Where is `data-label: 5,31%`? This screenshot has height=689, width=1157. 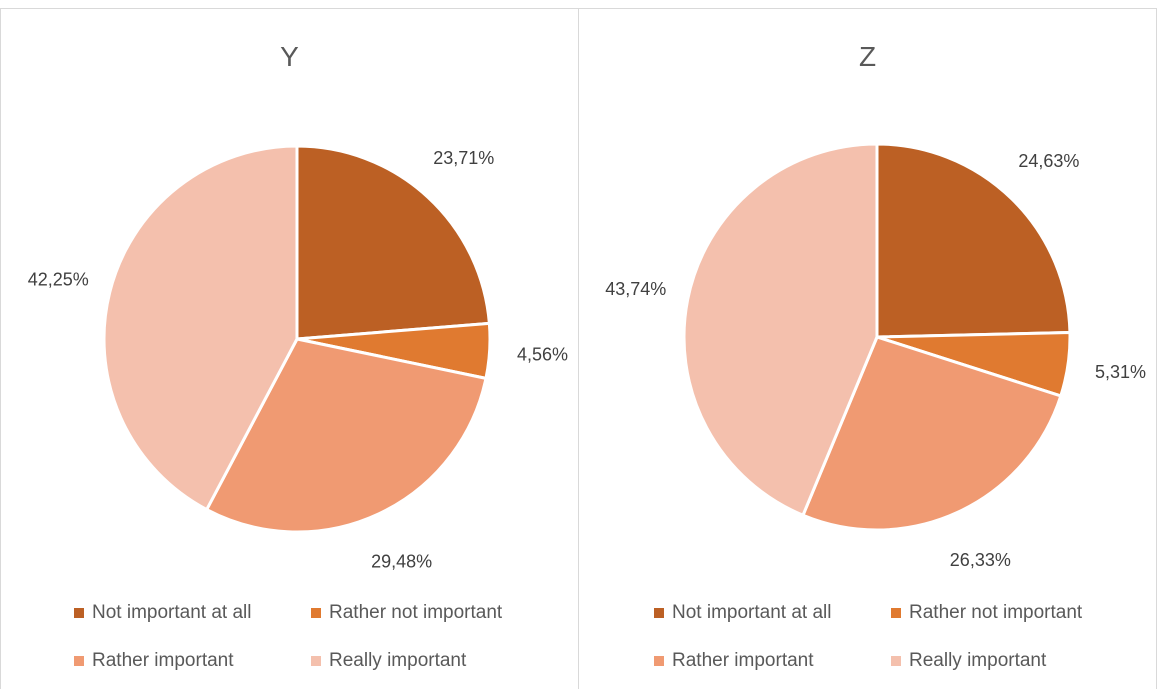
data-label: 5,31% is located at coordinates (1120, 372).